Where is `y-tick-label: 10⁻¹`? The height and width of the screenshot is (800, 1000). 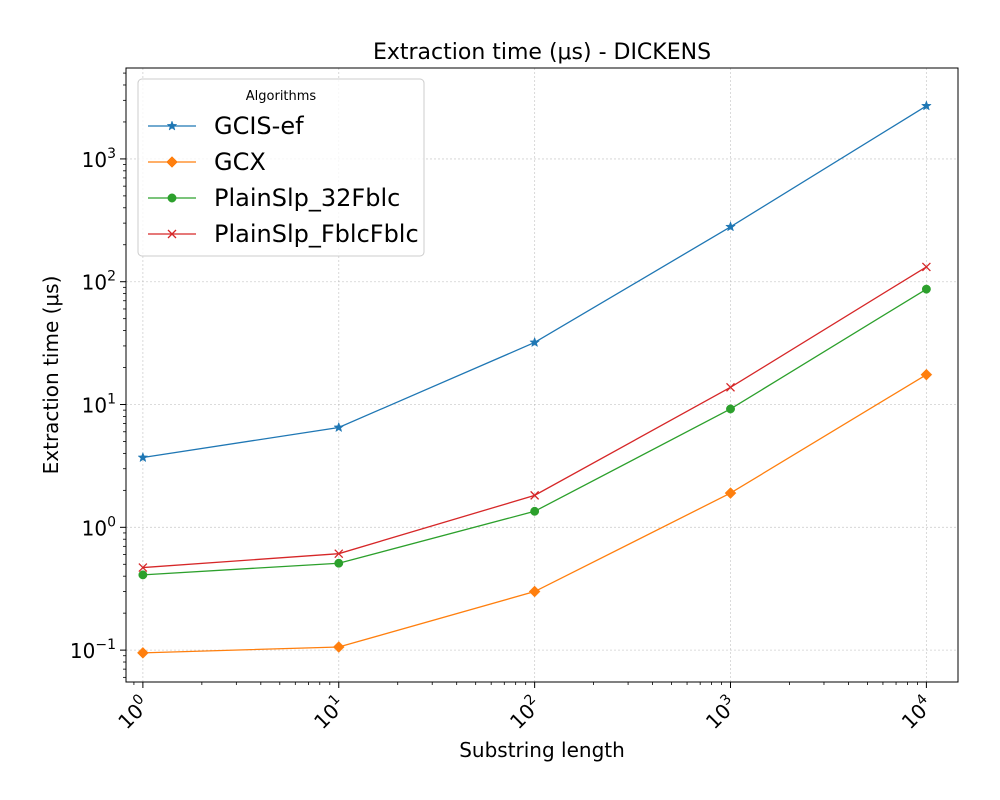
y-tick-label: 10⁻¹ is located at coordinates (93, 650).